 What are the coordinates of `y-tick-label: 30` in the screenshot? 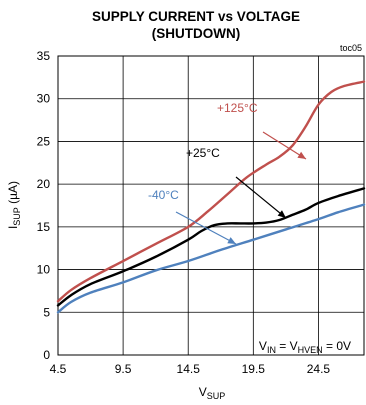 It's located at (44, 99).